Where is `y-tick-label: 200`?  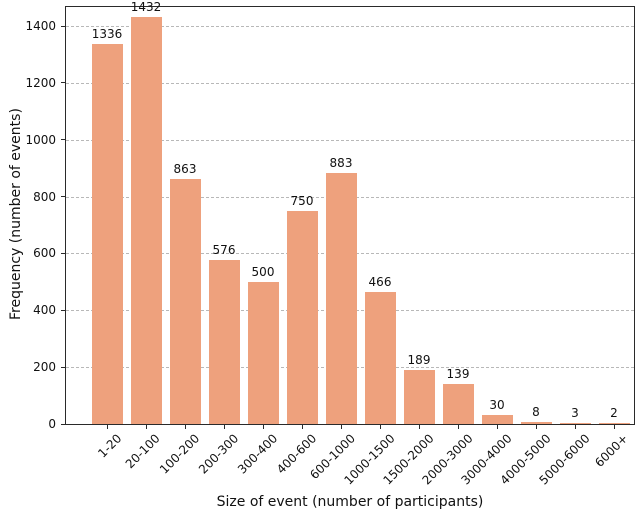
y-tick-label: 200 is located at coordinates (44, 367).